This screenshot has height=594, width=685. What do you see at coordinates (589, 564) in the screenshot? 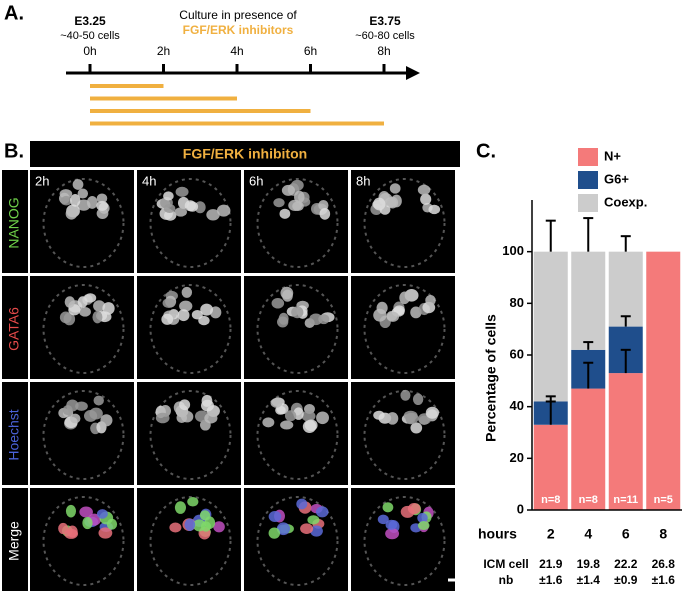
I see `row-value: 19.8` at bounding box center [589, 564].